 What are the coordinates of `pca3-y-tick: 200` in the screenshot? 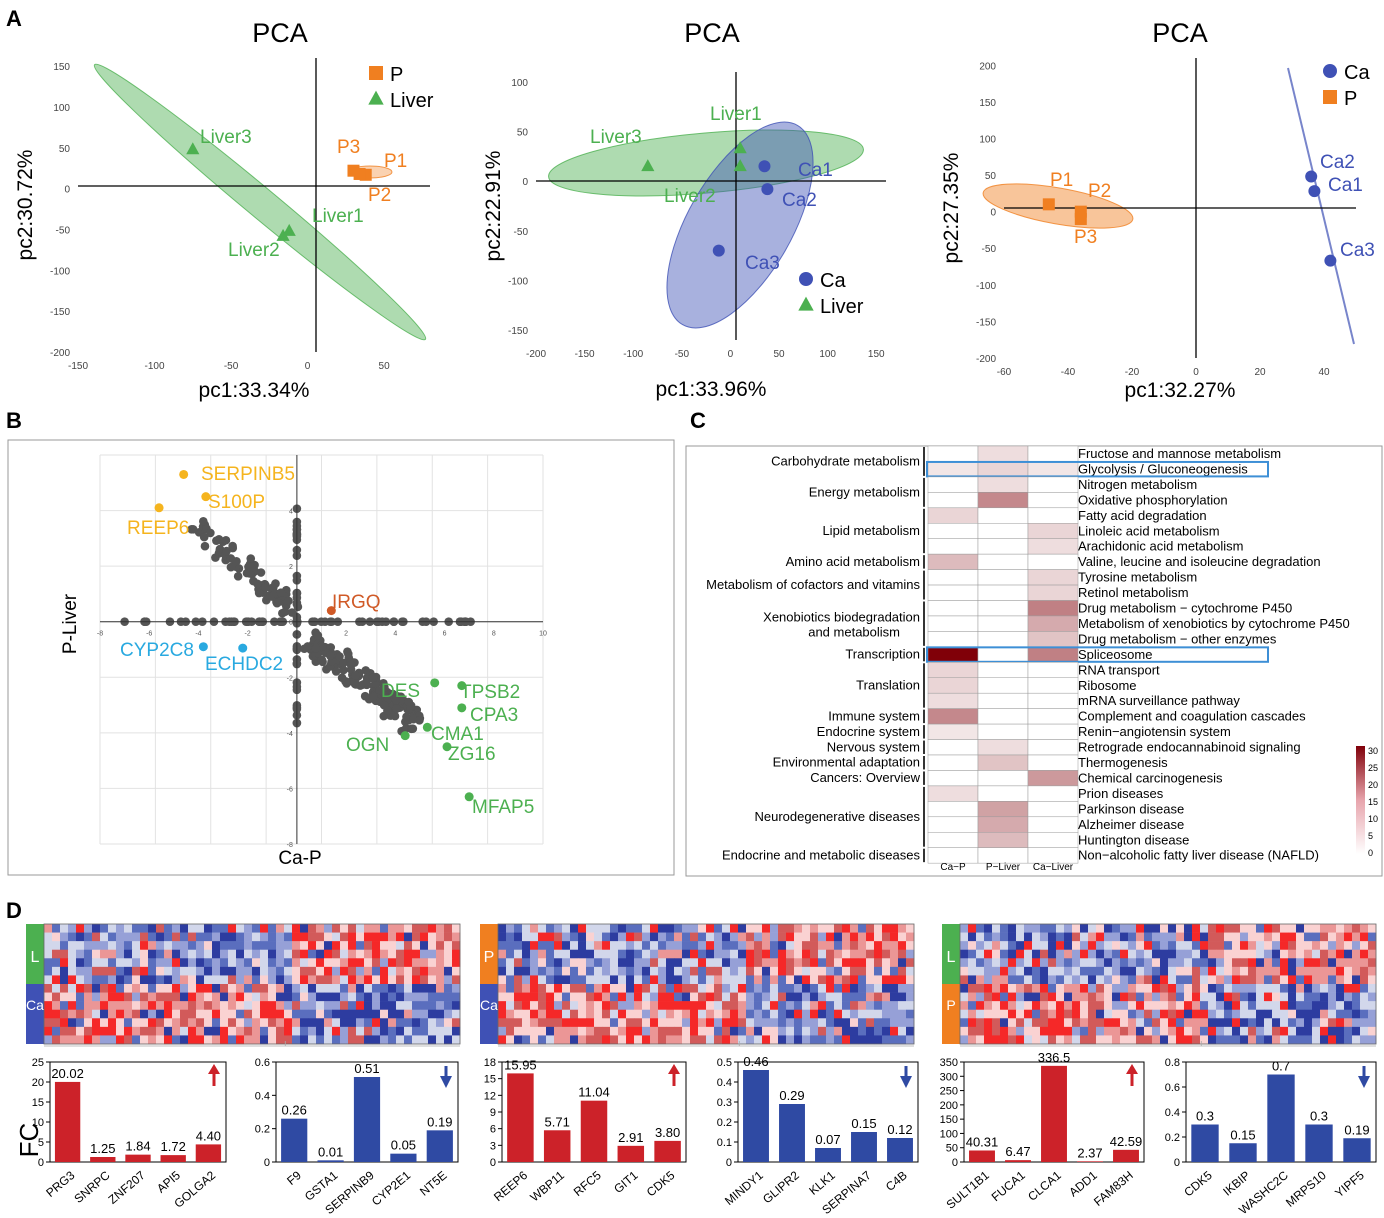 It's located at (987, 66).